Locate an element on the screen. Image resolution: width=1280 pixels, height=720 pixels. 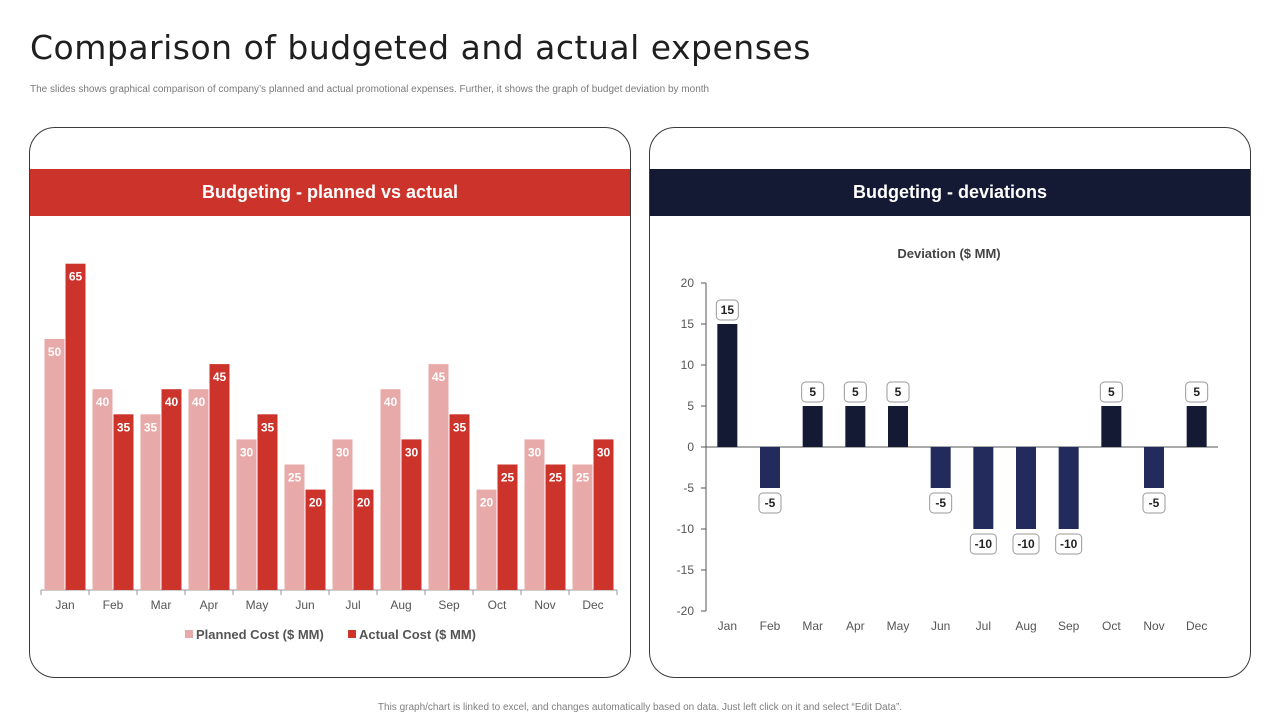
x-tick-label: Feb is located at coordinates (113, 605).